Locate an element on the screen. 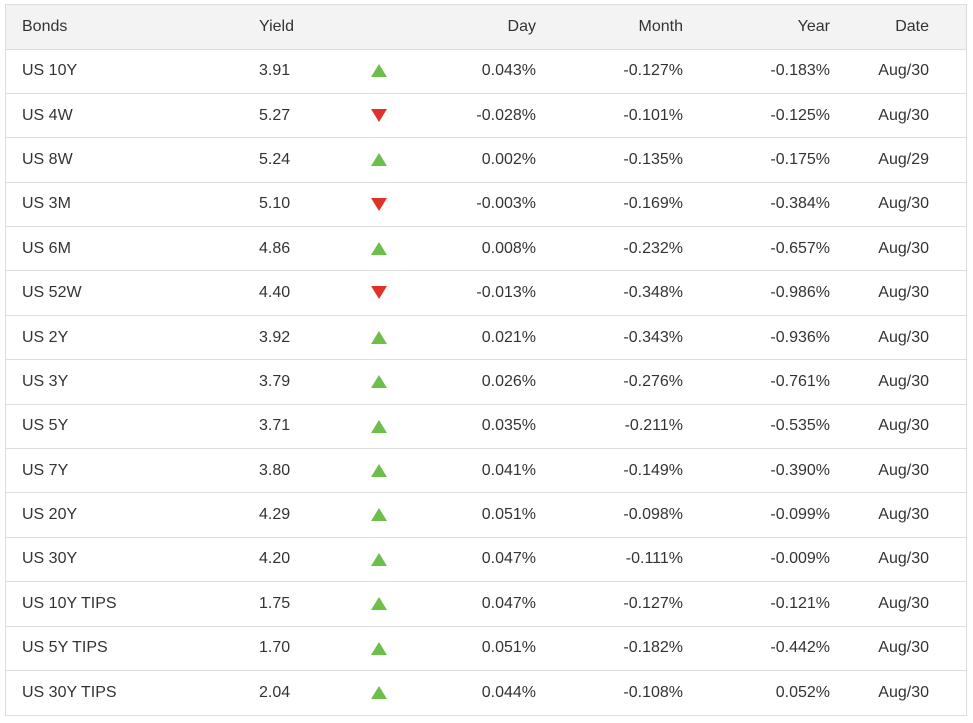  day-change: 0.008% is located at coordinates (508, 248).